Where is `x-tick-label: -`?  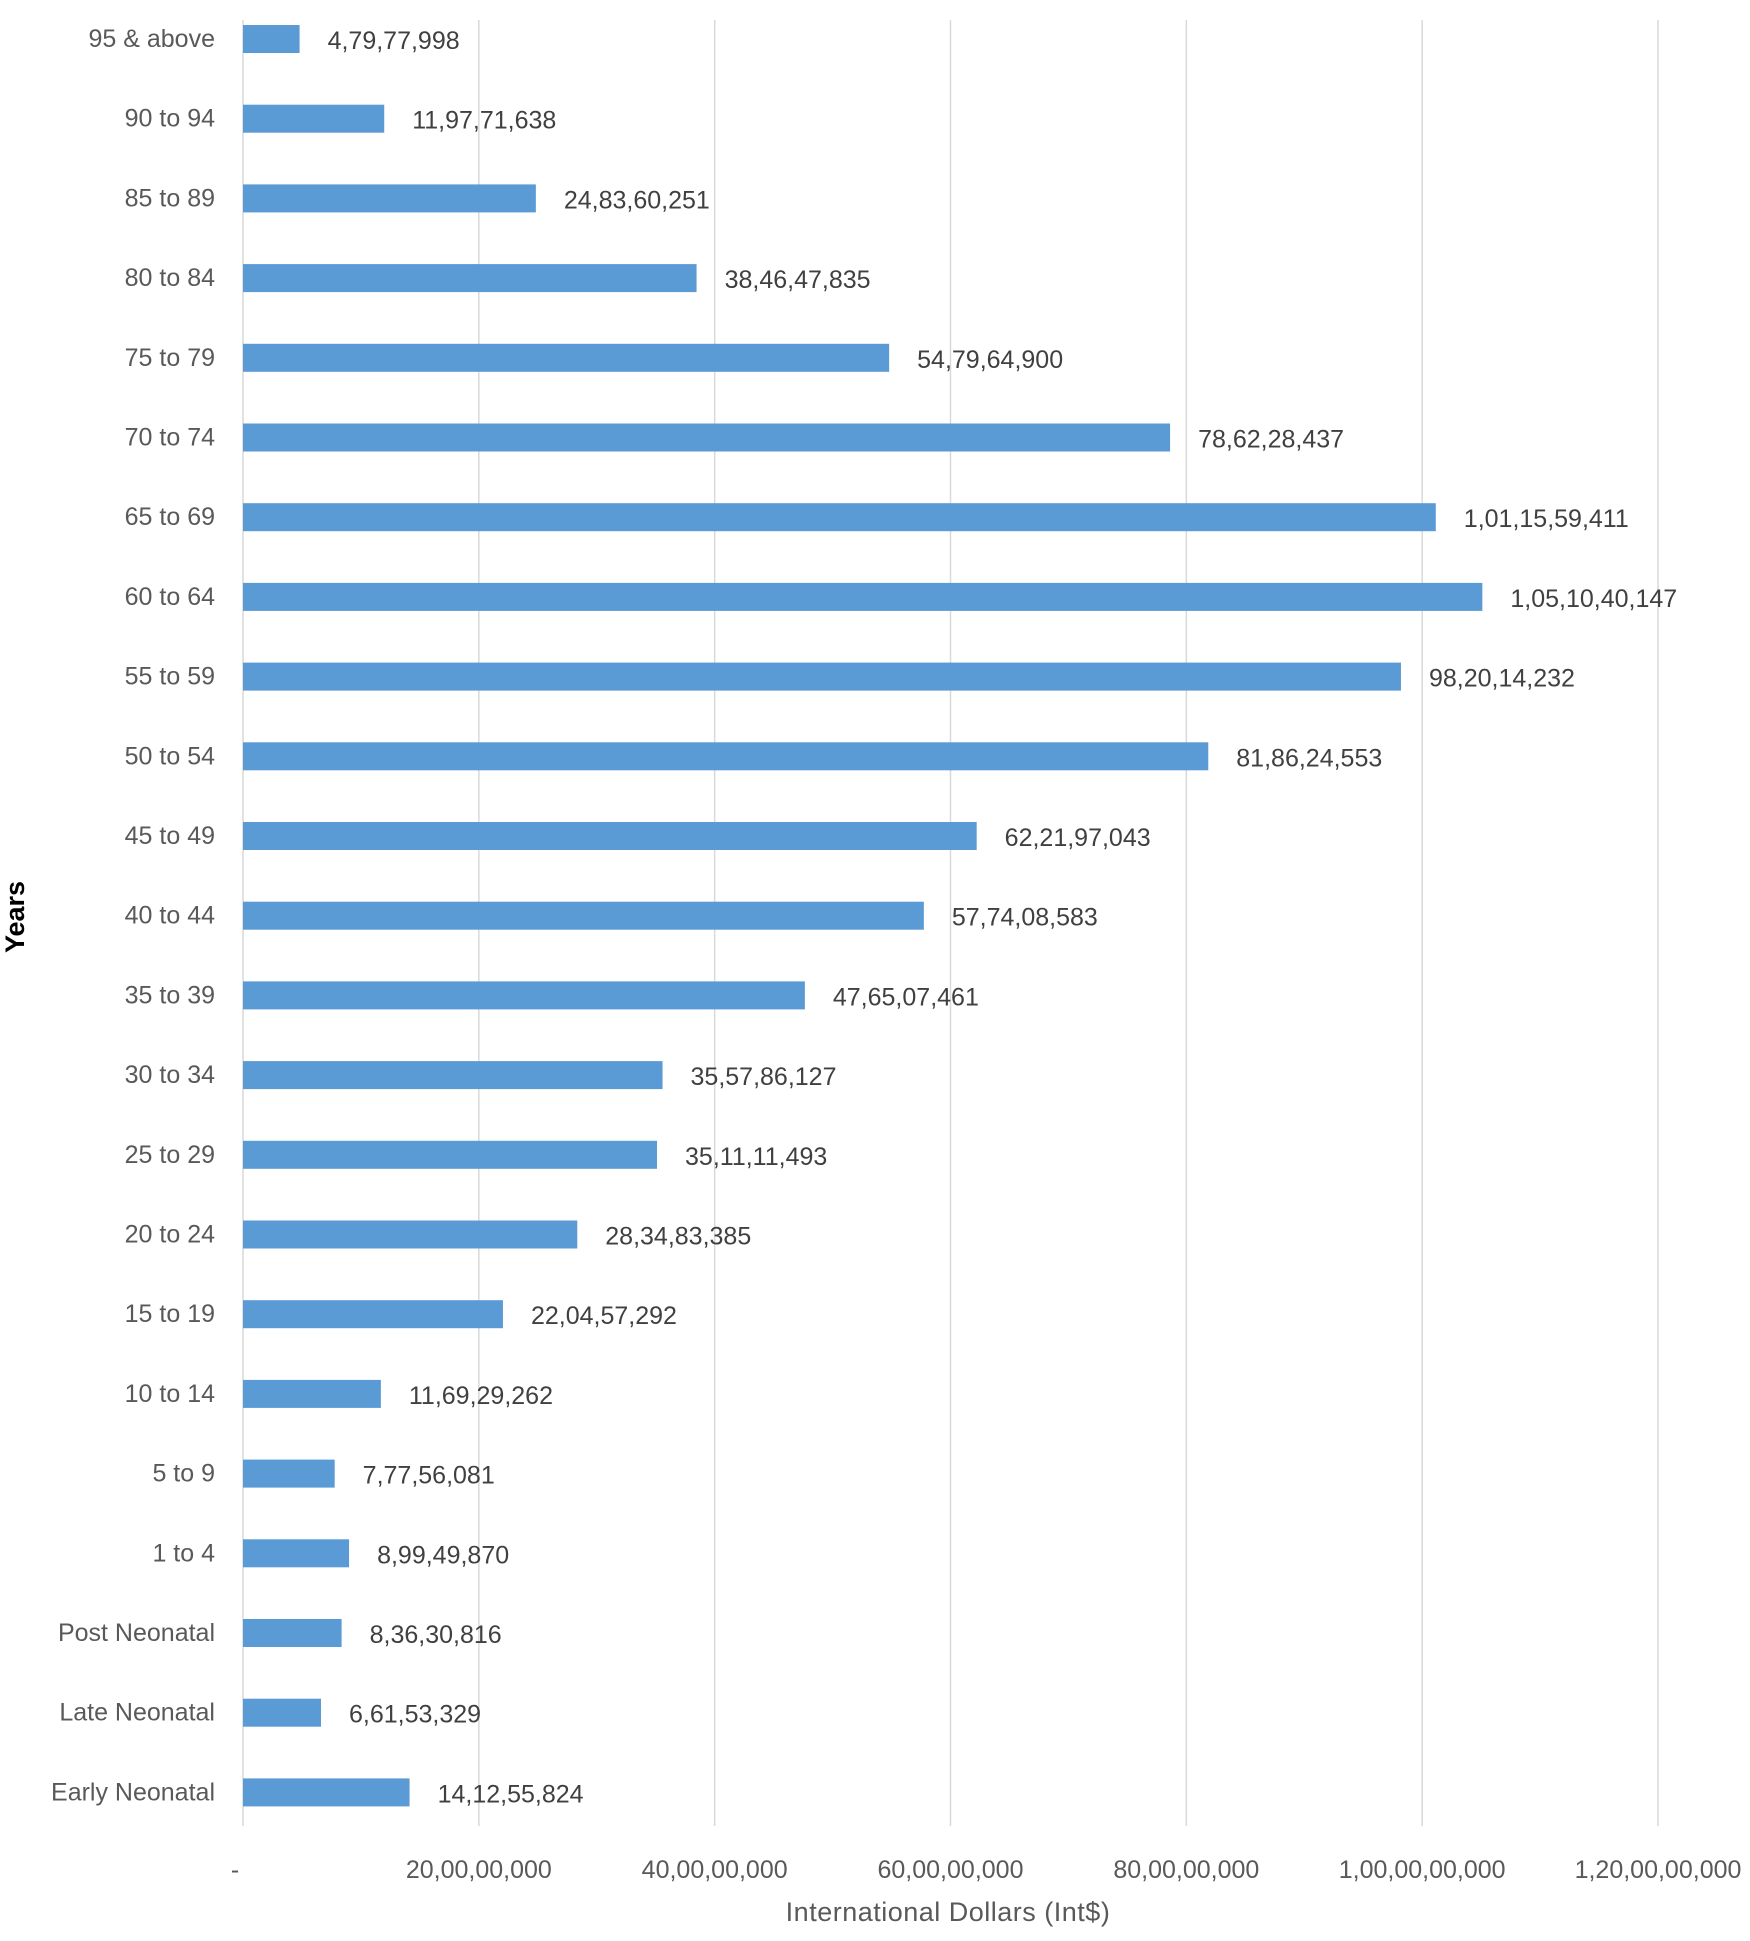
x-tick-label: - is located at coordinates (235, 1870).